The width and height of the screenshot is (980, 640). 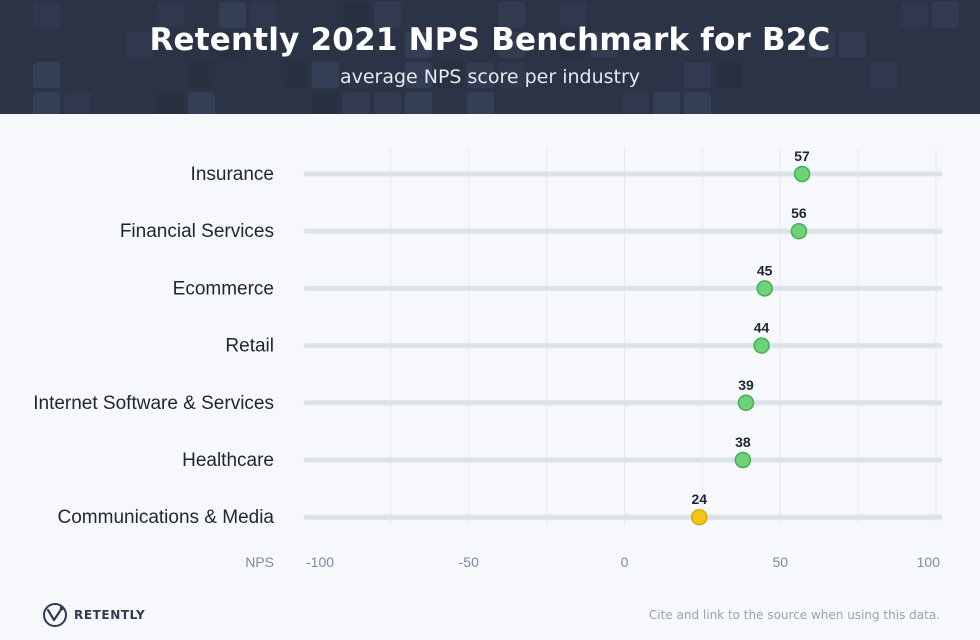 What do you see at coordinates (166, 517) in the screenshot?
I see `category-label: Communications & Media` at bounding box center [166, 517].